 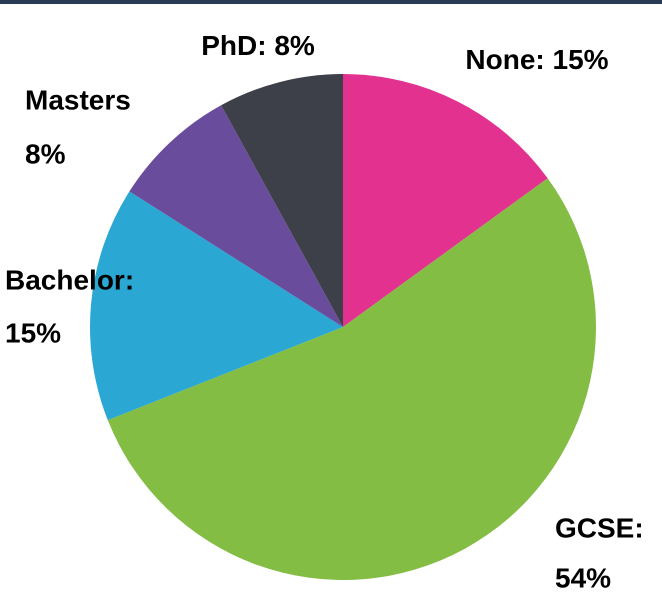 I want to click on slice-label: None: 15%, so click(x=536, y=59).